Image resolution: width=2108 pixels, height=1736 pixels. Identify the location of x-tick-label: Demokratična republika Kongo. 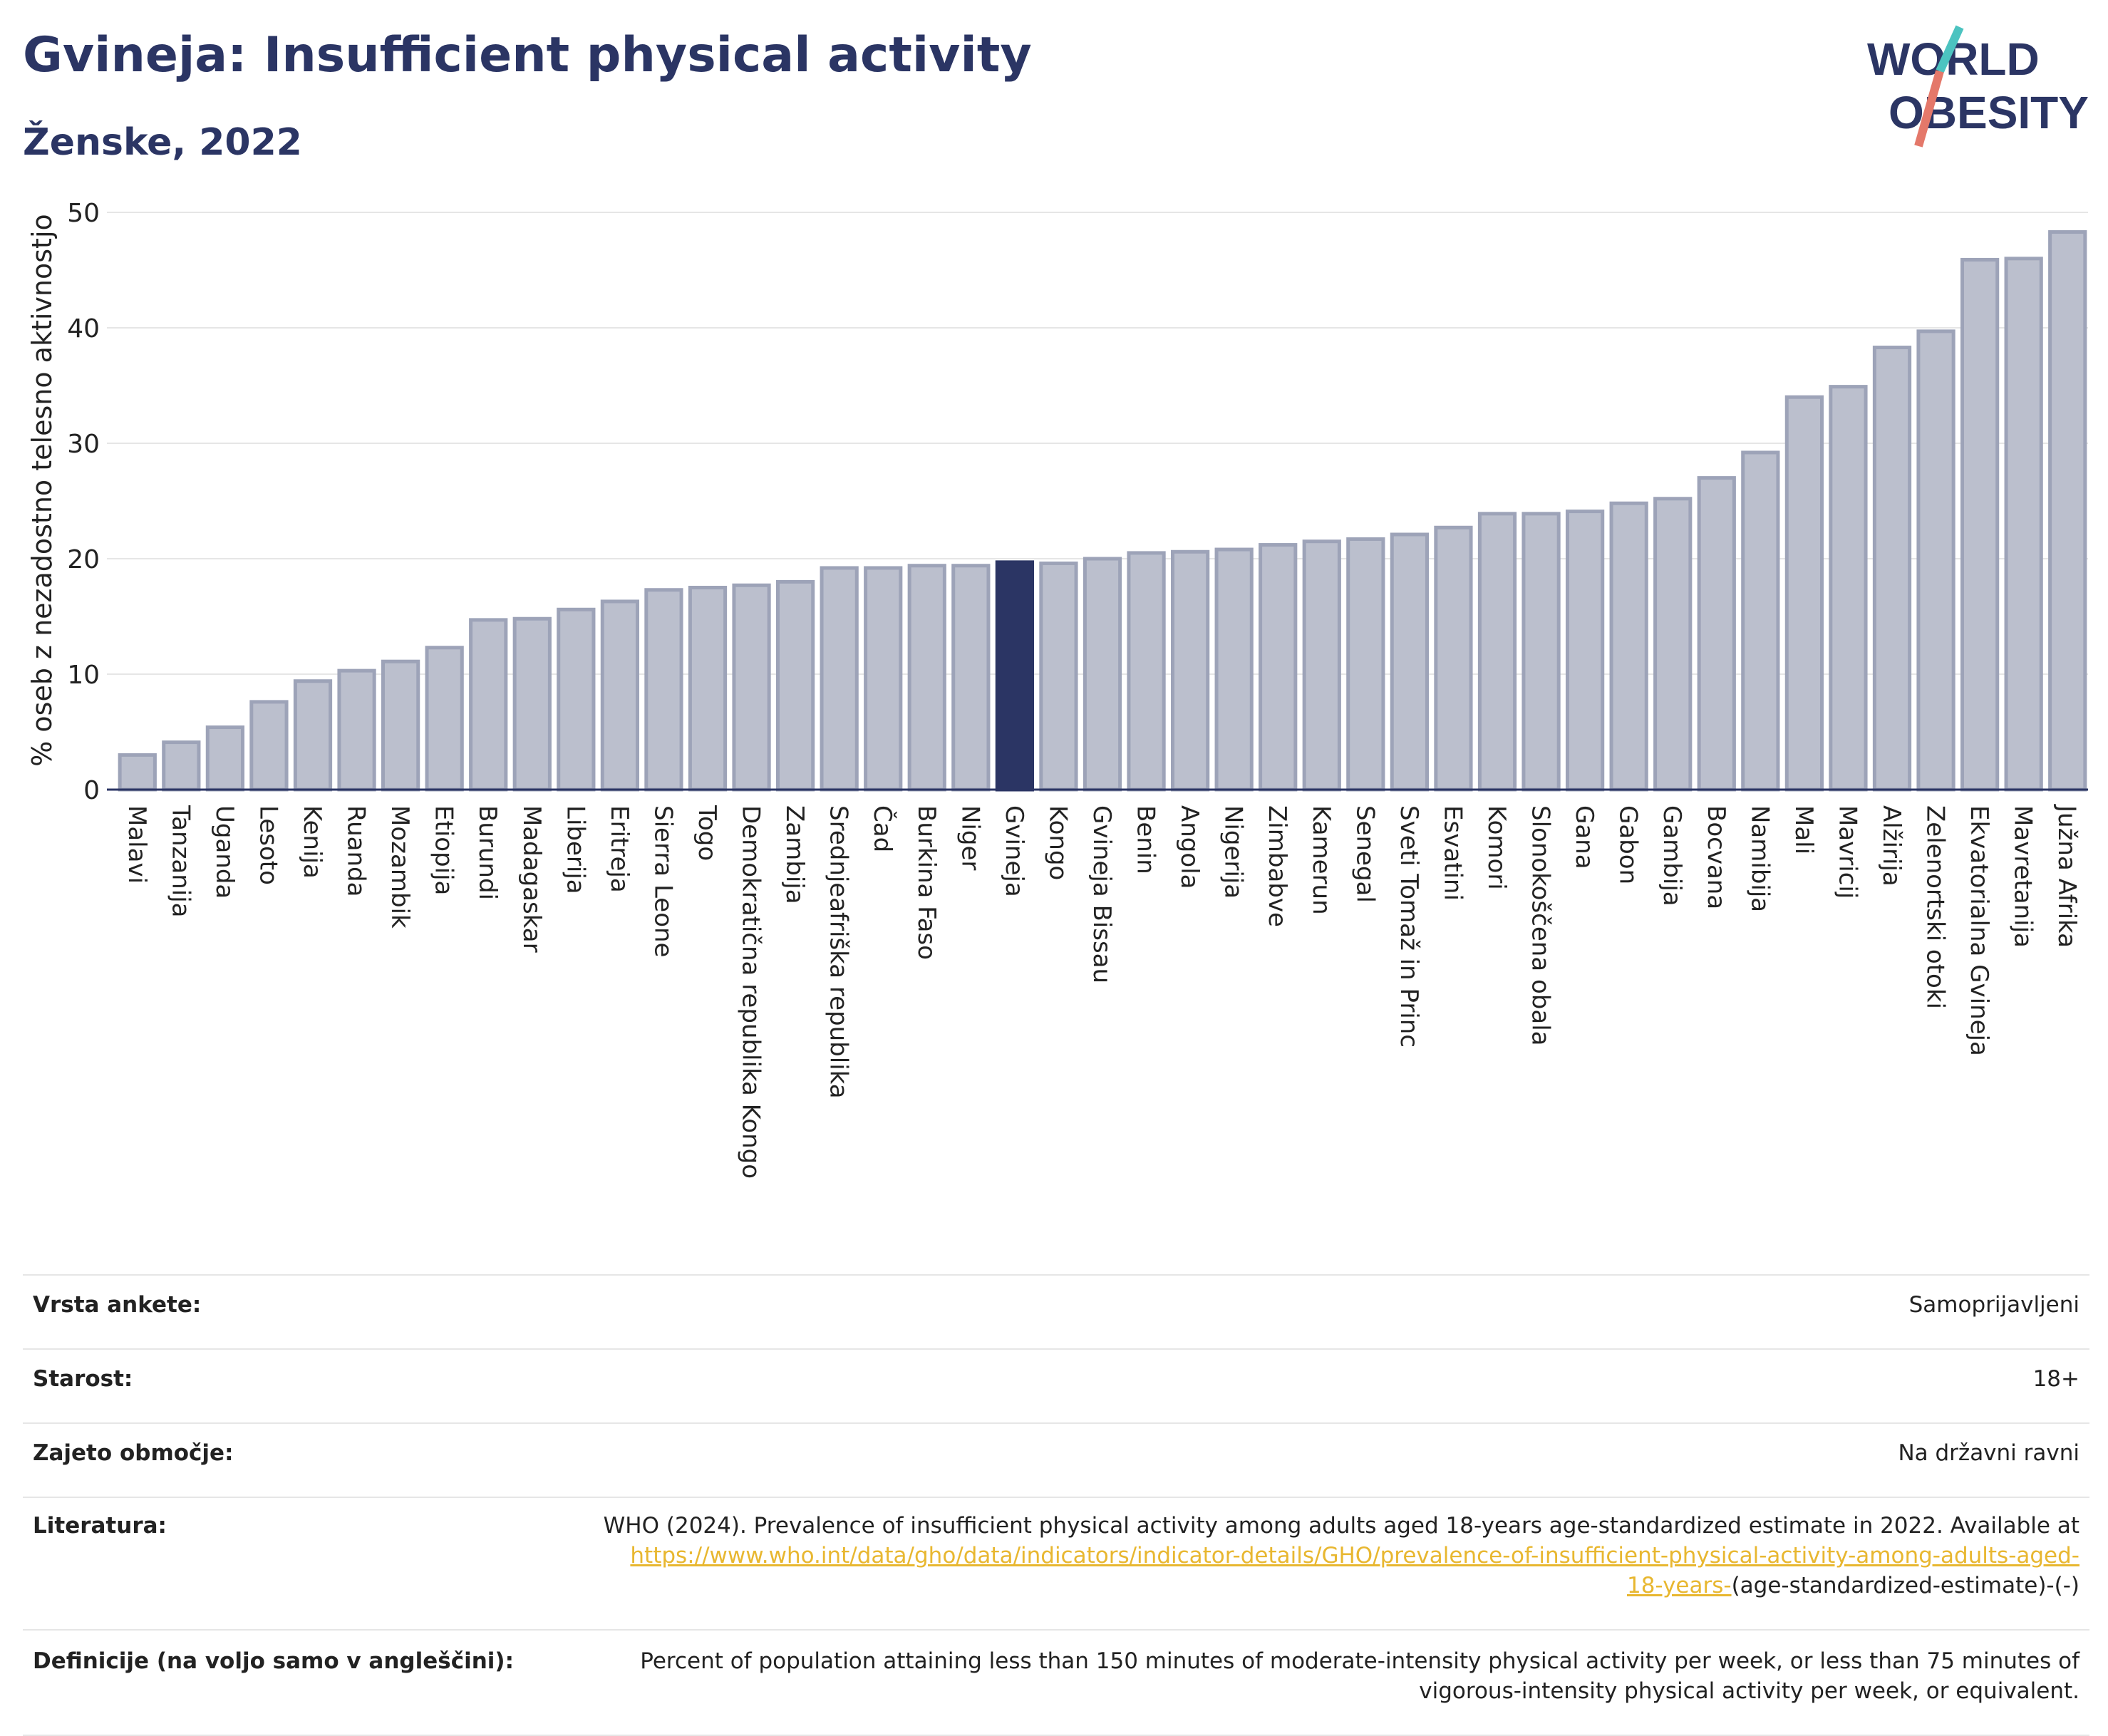
(751, 992).